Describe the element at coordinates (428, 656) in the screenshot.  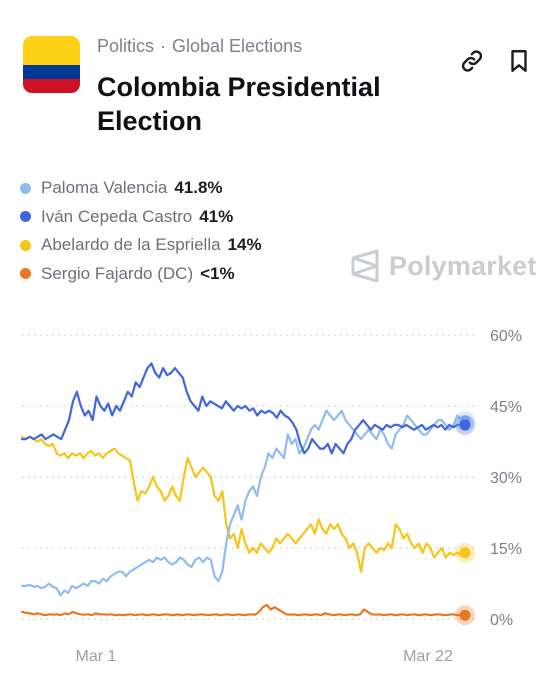
I see `x-tick-label: Mar 22` at that location.